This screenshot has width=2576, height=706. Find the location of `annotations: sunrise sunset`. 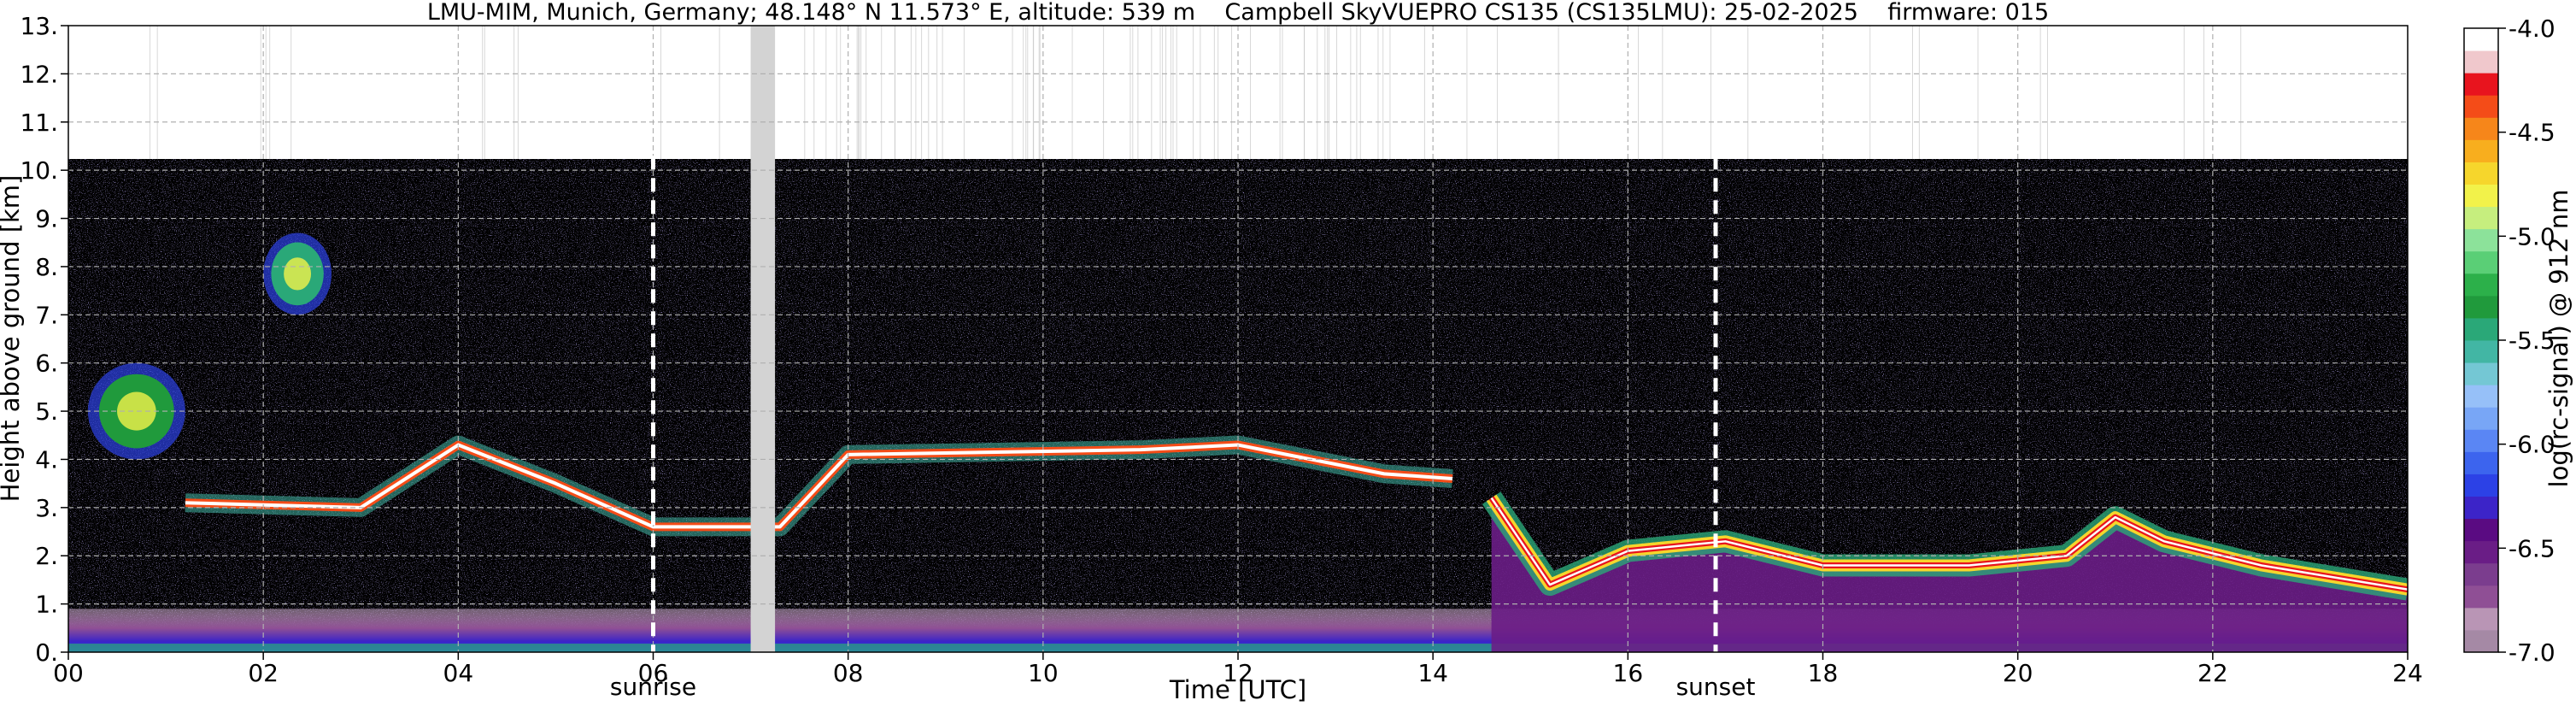

annotations: sunrise sunset is located at coordinates (1183, 687).